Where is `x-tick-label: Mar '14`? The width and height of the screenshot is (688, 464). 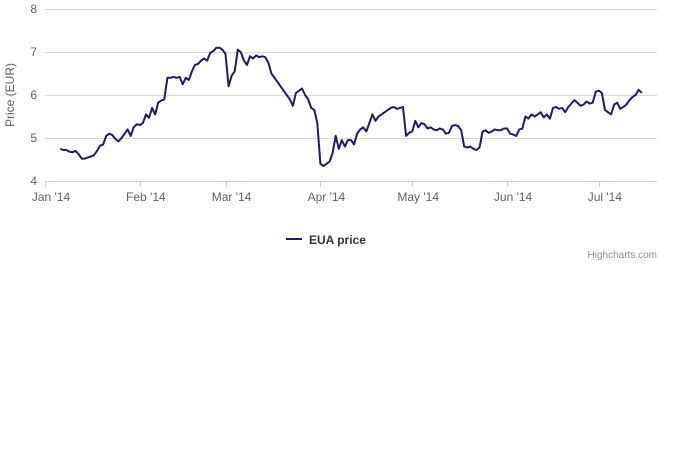
x-tick-label: Mar '14 is located at coordinates (232, 197).